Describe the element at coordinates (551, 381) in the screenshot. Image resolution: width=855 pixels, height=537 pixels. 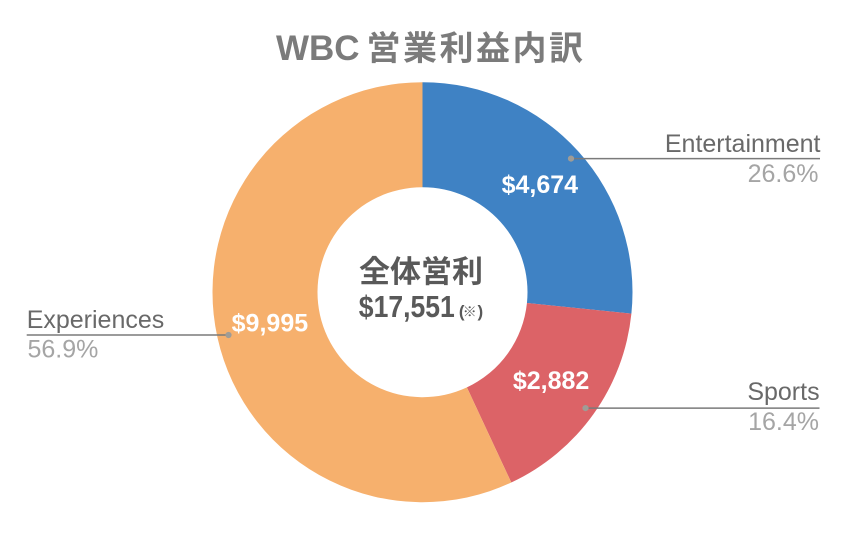
I see `svg-text: $2,882` at that location.